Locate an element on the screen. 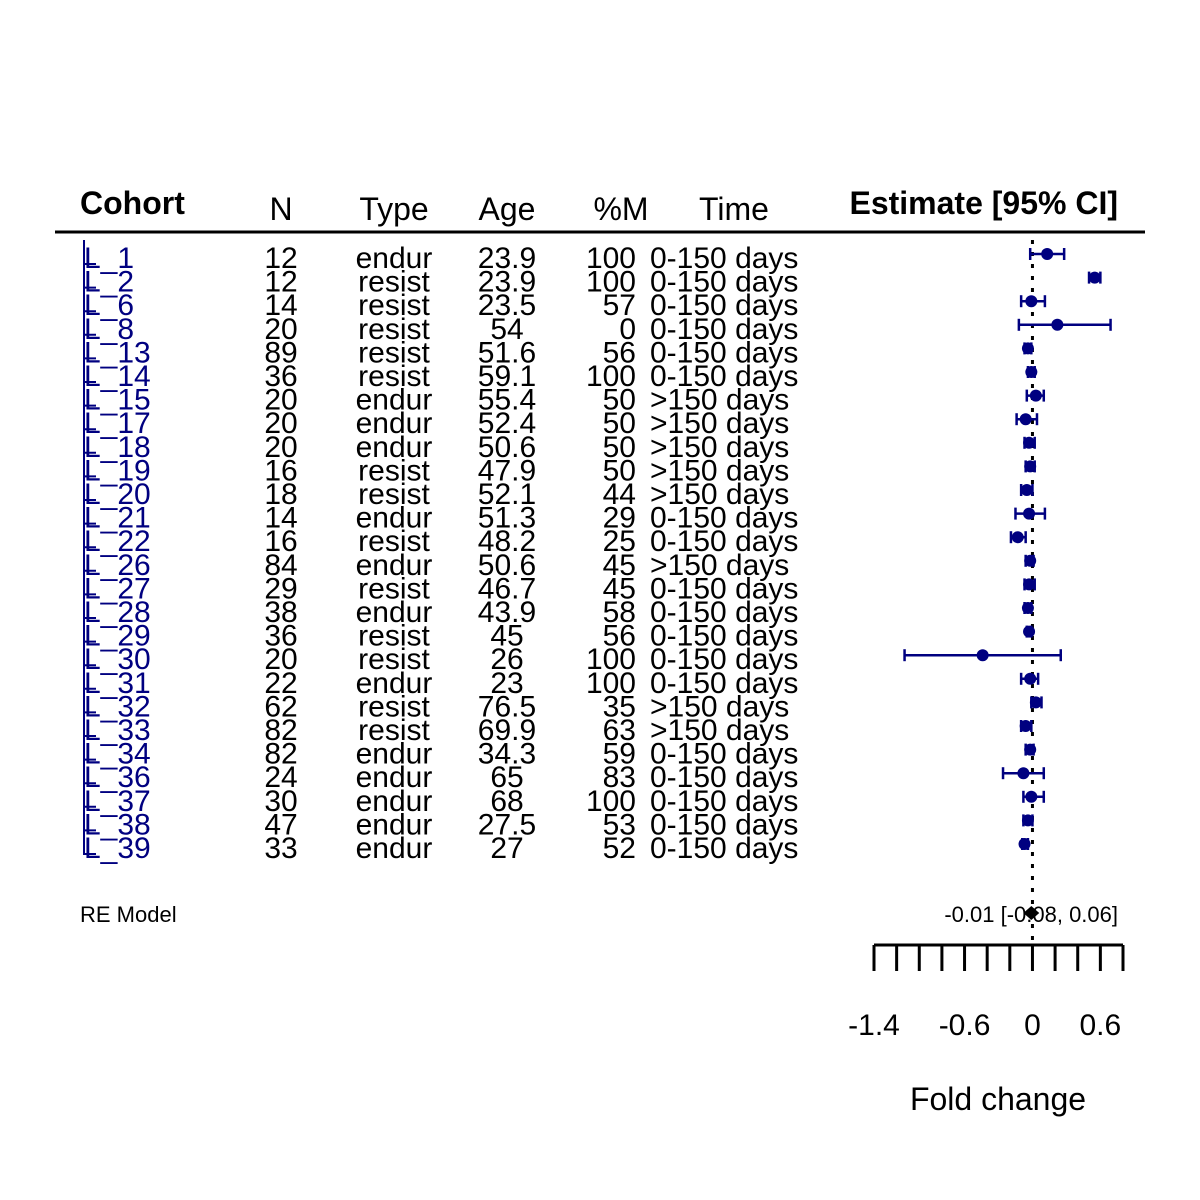  cell-n: 24 is located at coordinates (280, 777).